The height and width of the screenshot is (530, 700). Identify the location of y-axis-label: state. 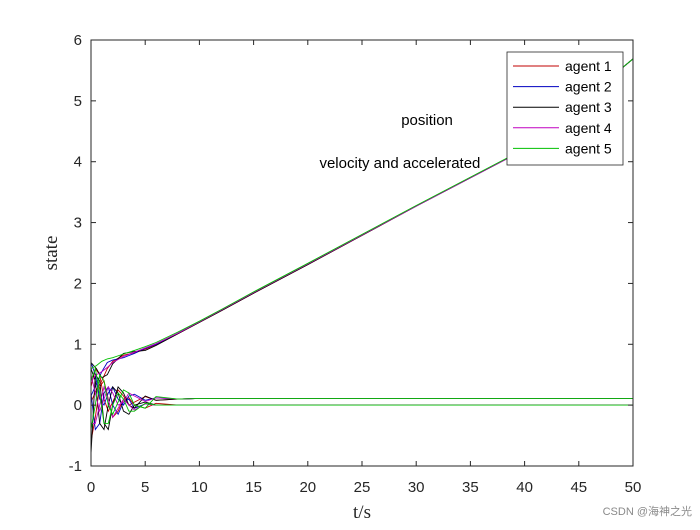
(51, 253).